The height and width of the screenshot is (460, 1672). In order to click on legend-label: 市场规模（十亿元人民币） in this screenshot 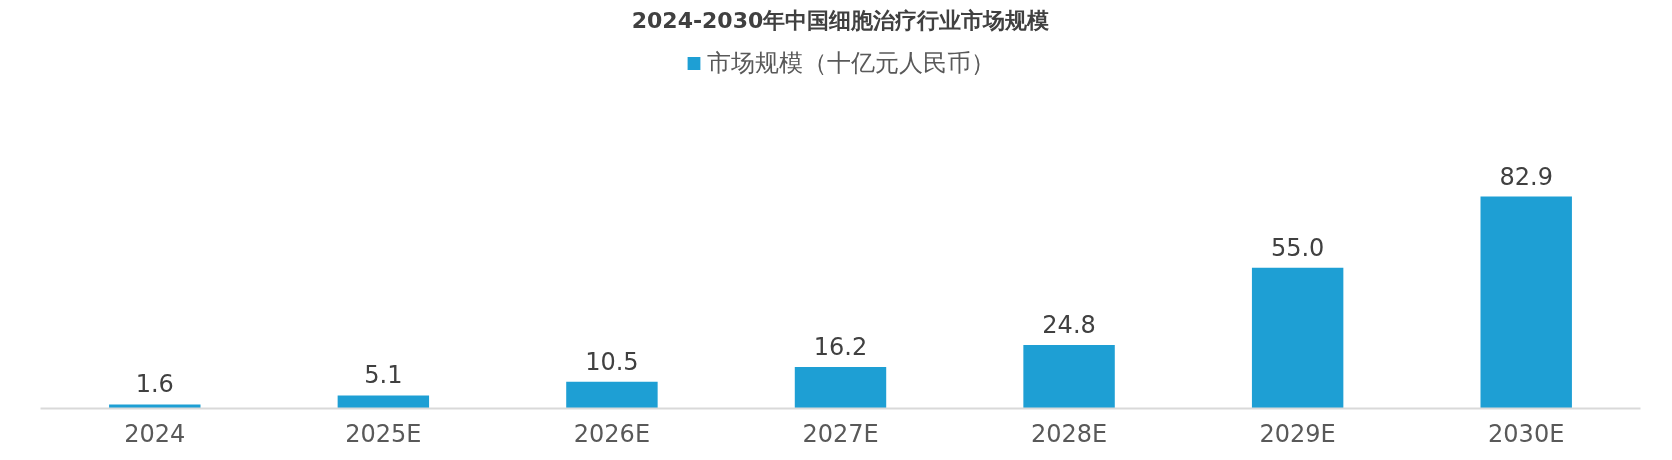, I will do `click(850, 63)`.